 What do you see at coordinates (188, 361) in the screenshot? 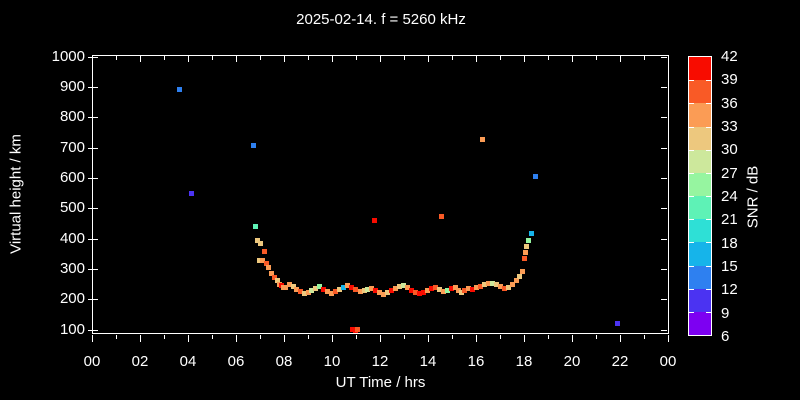
I see `x-axis-tick-label: 04` at bounding box center [188, 361].